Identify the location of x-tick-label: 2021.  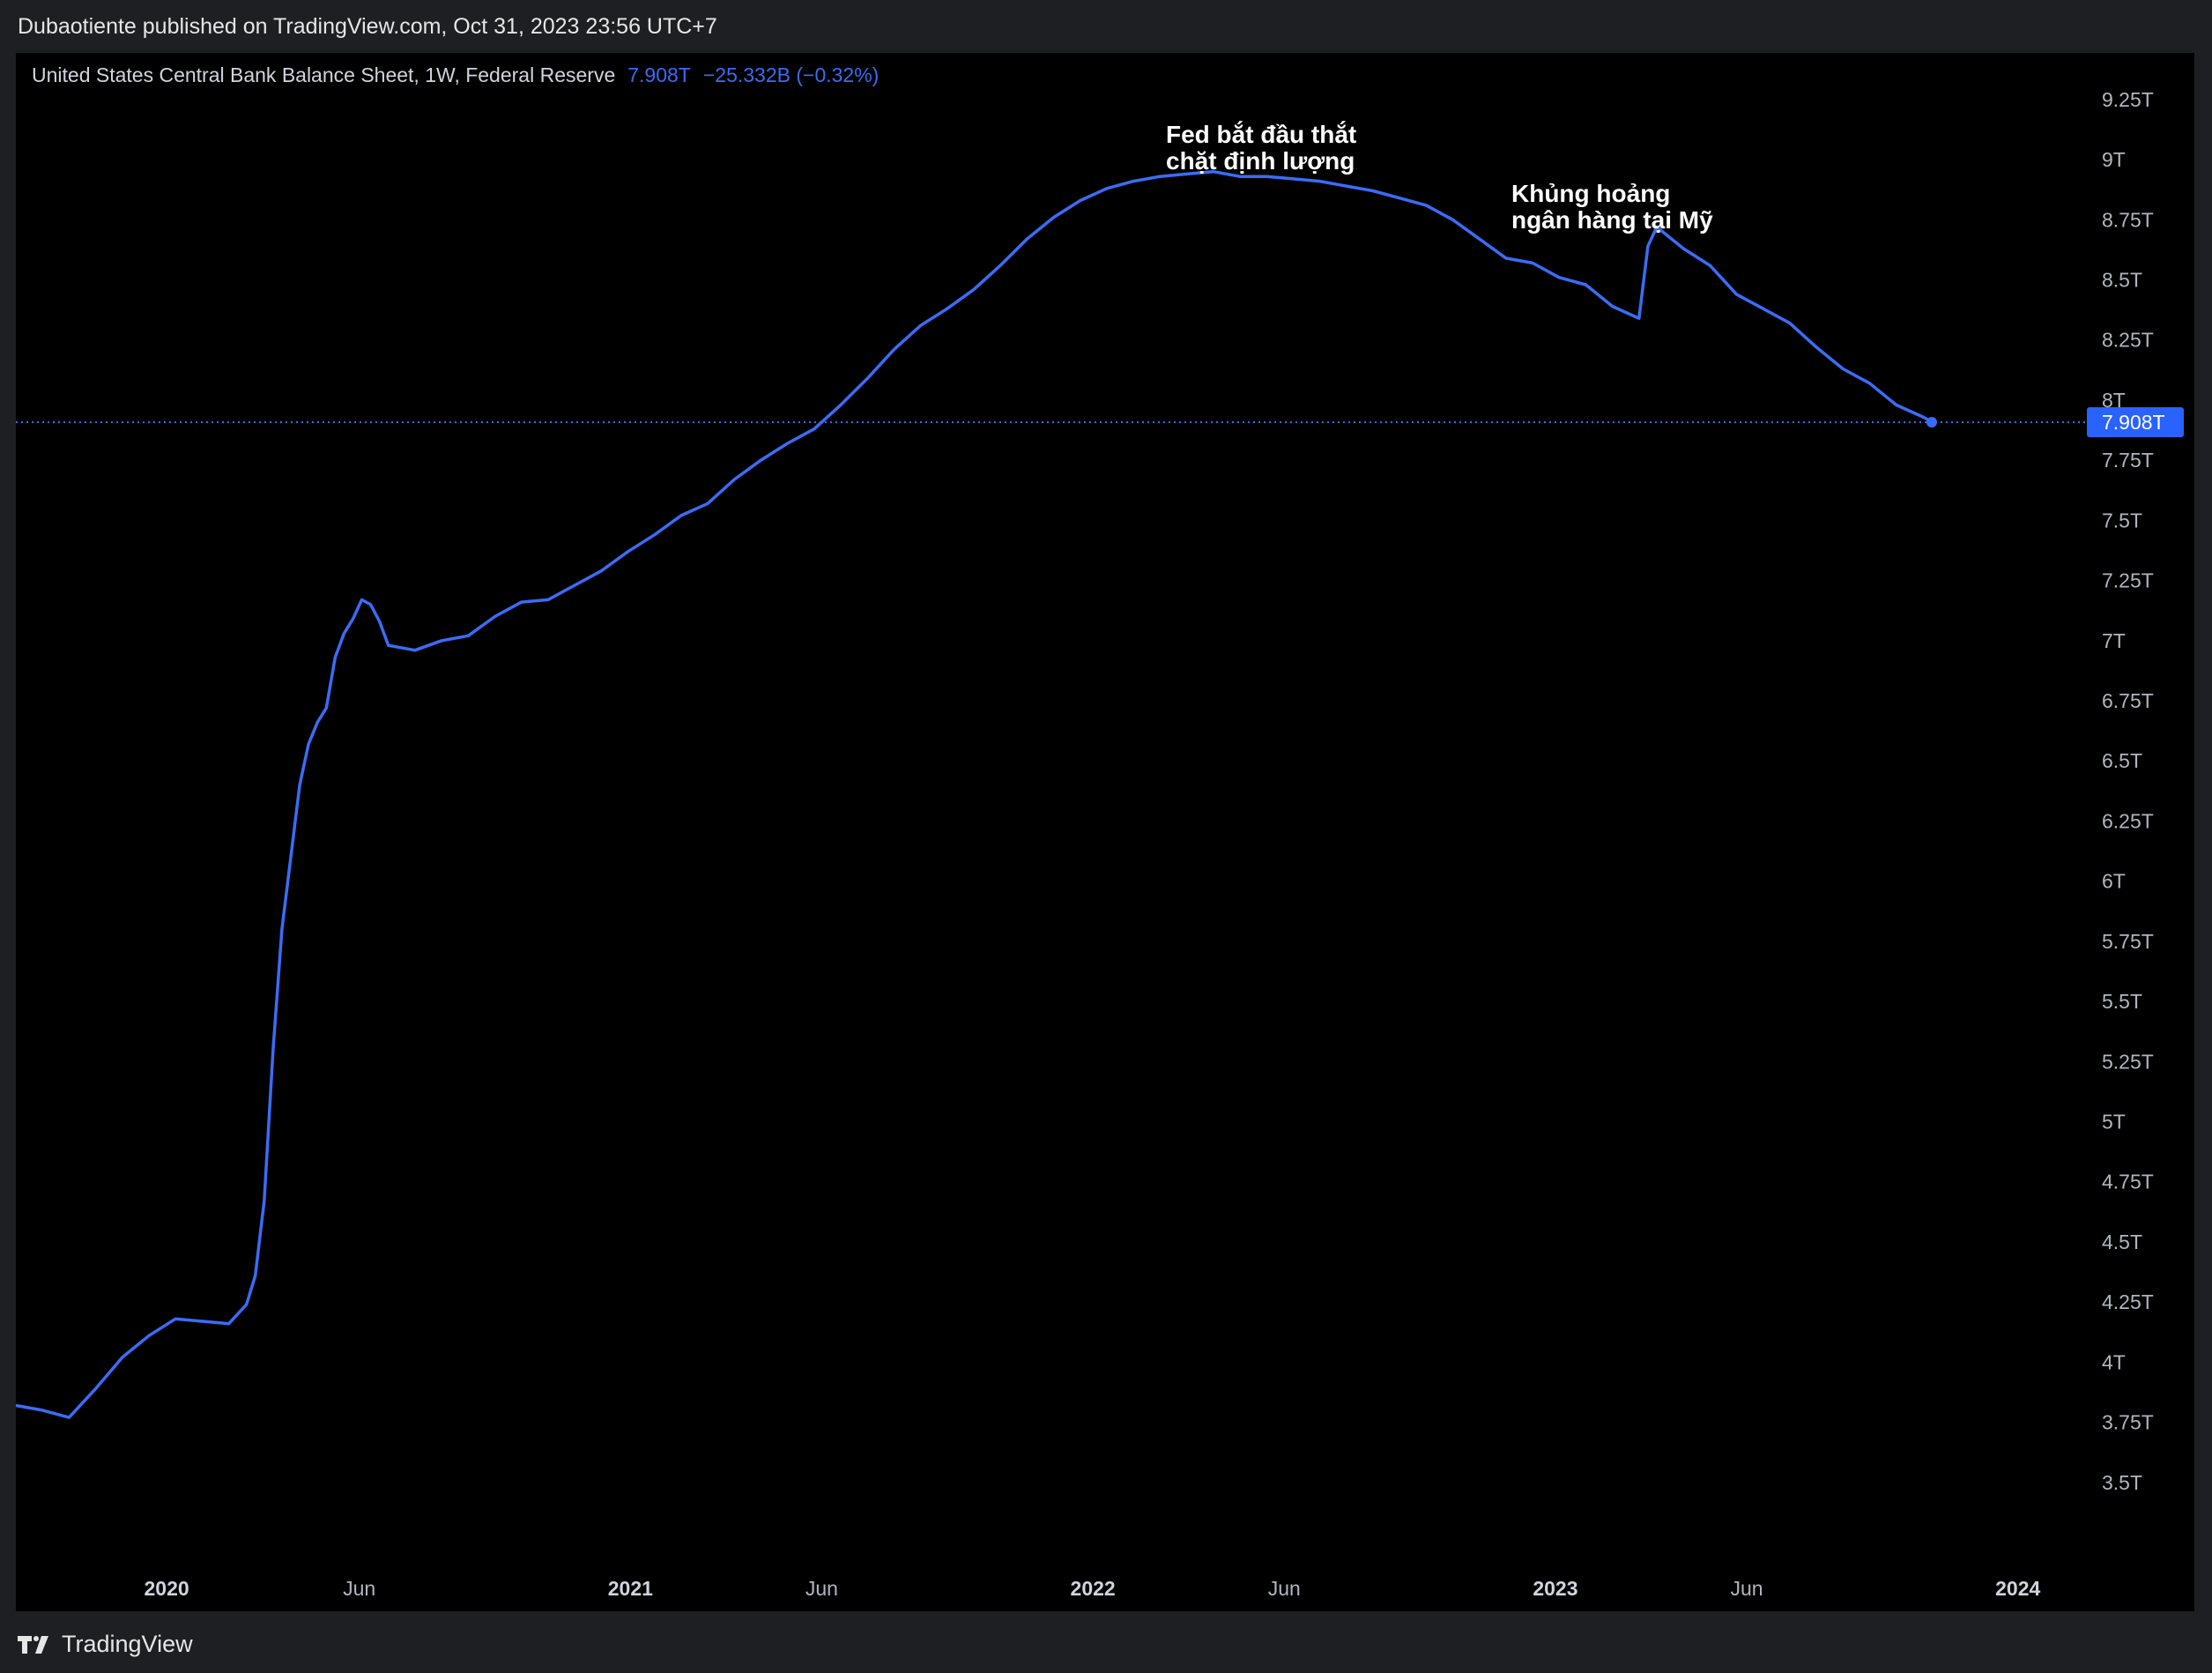
(631, 1588).